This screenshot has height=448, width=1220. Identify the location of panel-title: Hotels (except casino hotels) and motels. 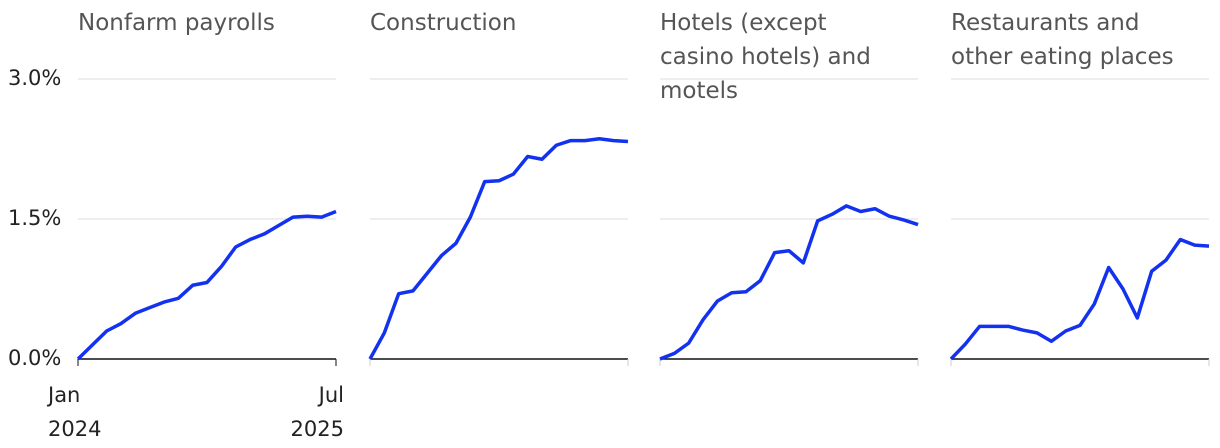
(765, 57).